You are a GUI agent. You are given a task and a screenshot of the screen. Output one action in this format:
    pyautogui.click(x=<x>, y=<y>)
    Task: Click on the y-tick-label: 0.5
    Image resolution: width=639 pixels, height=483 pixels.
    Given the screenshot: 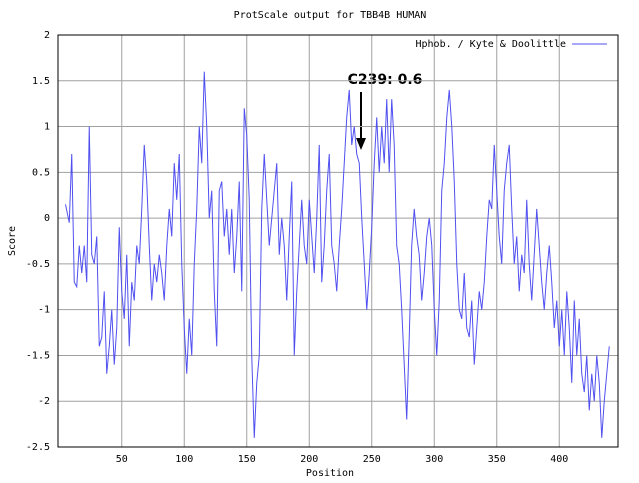 What is the action you would take?
    pyautogui.click(x=41, y=172)
    